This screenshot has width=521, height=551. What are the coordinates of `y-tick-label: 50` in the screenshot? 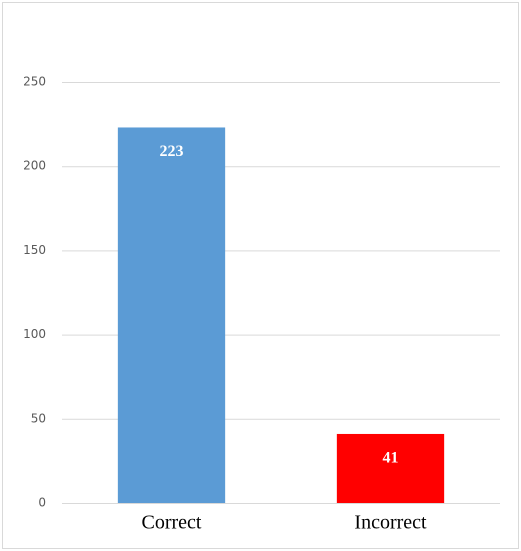 It's located at (38, 418).